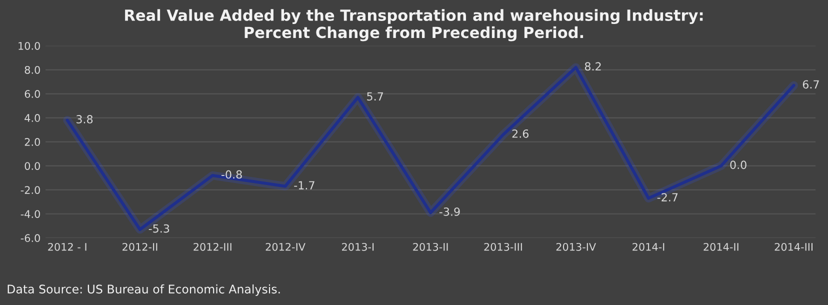  I want to click on y-tick-label: -2.0, so click(30, 190).